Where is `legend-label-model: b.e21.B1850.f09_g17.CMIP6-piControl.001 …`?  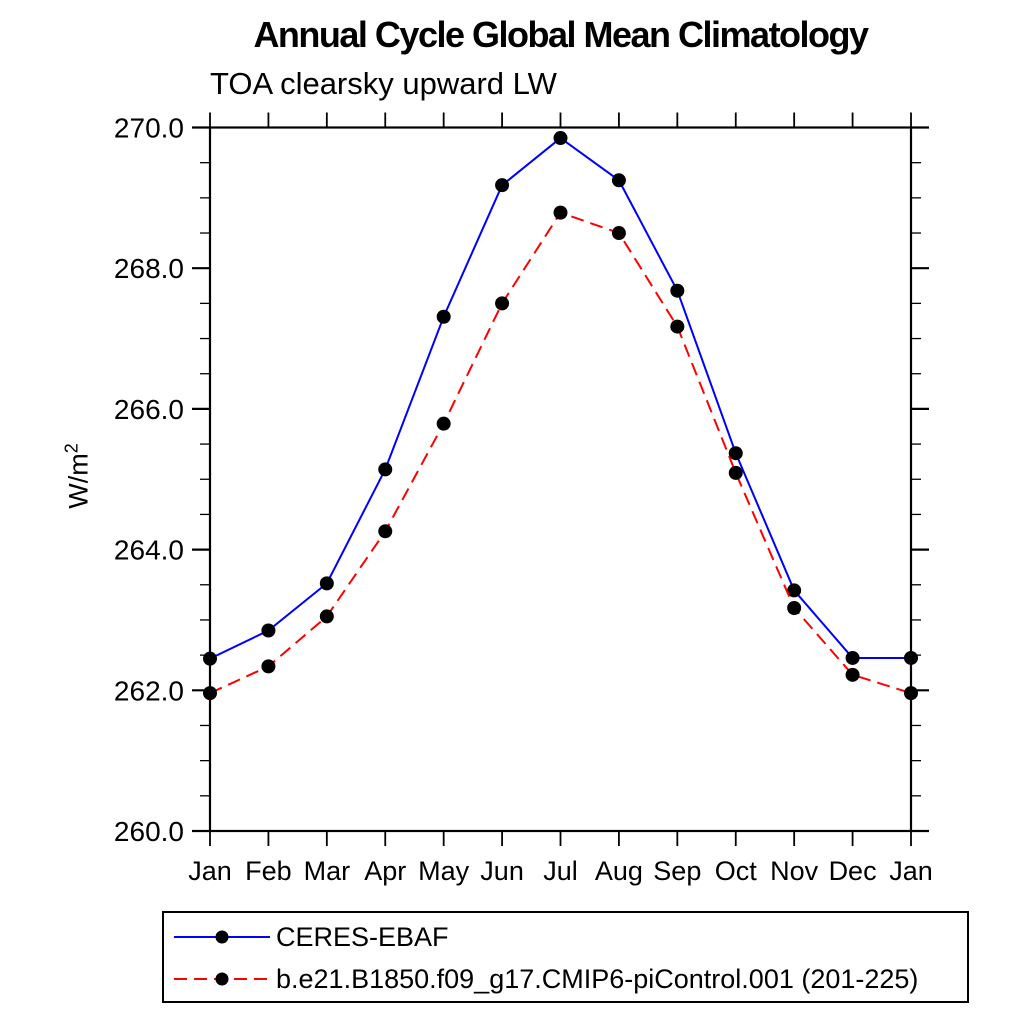
legend-label-model: b.e21.B1850.f09_g17.CMIP6-piControl.001 … is located at coordinates (597, 978).